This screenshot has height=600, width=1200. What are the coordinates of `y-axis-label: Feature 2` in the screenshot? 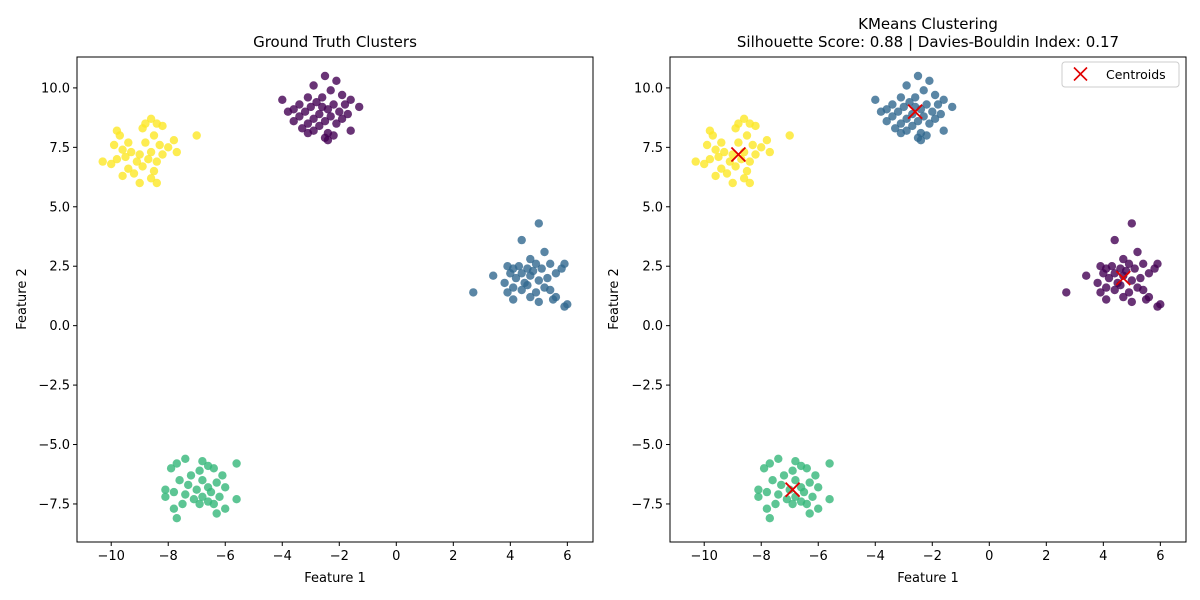 It's located at (22, 299).